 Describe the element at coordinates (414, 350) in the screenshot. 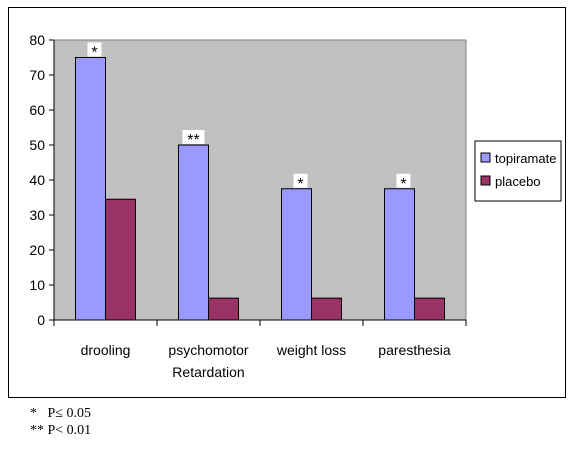

I see `x-category-label: paresthesia` at that location.